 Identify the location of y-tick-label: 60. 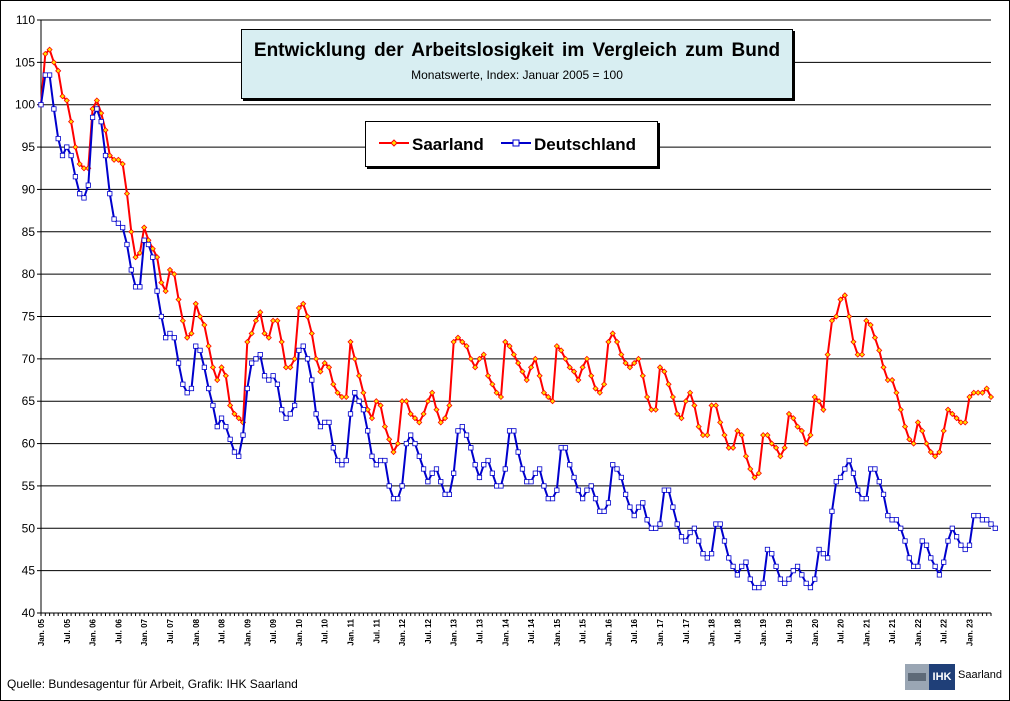
(29, 444).